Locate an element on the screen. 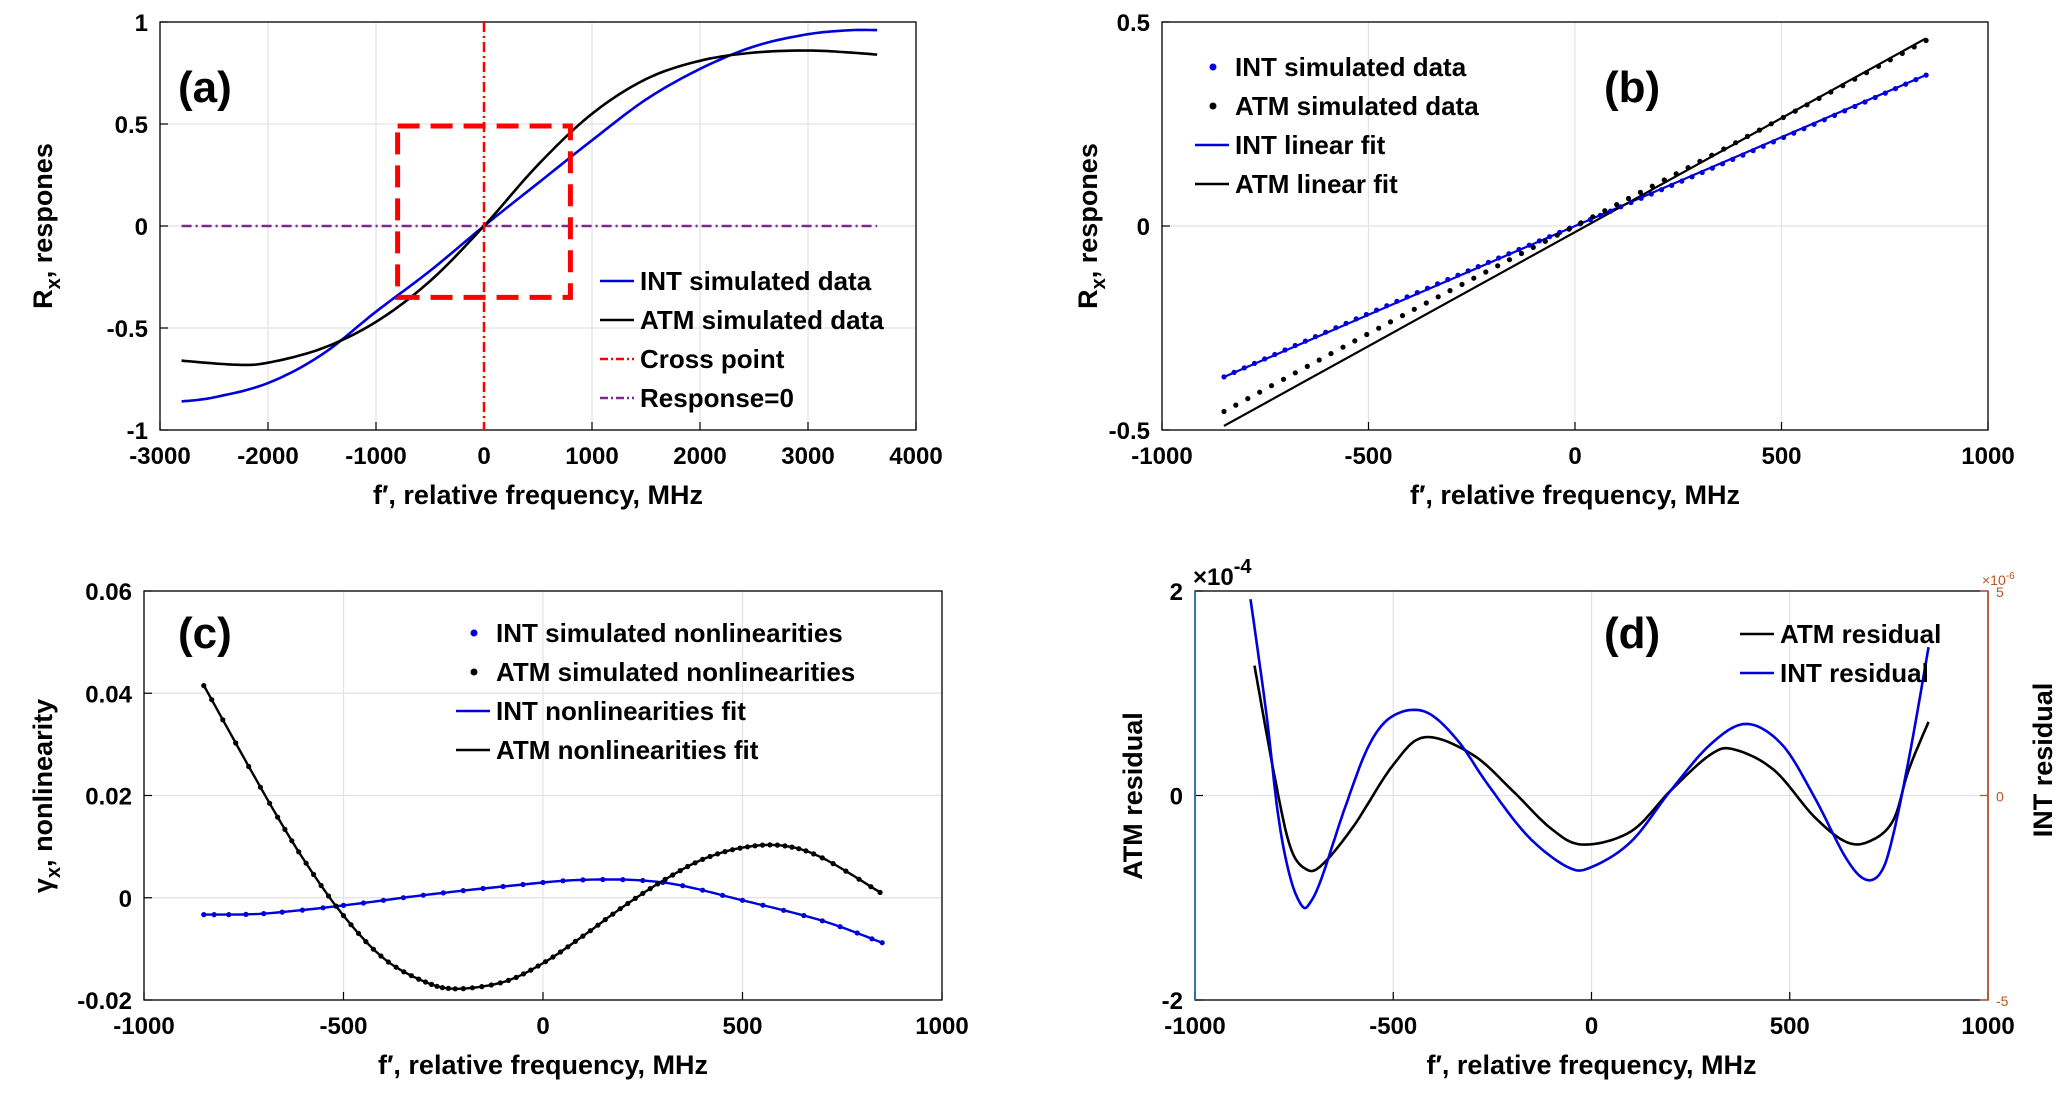 Image resolution: width=2067 pixels, height=1109 pixels. legend-label-a: Cross point is located at coordinates (712, 359).